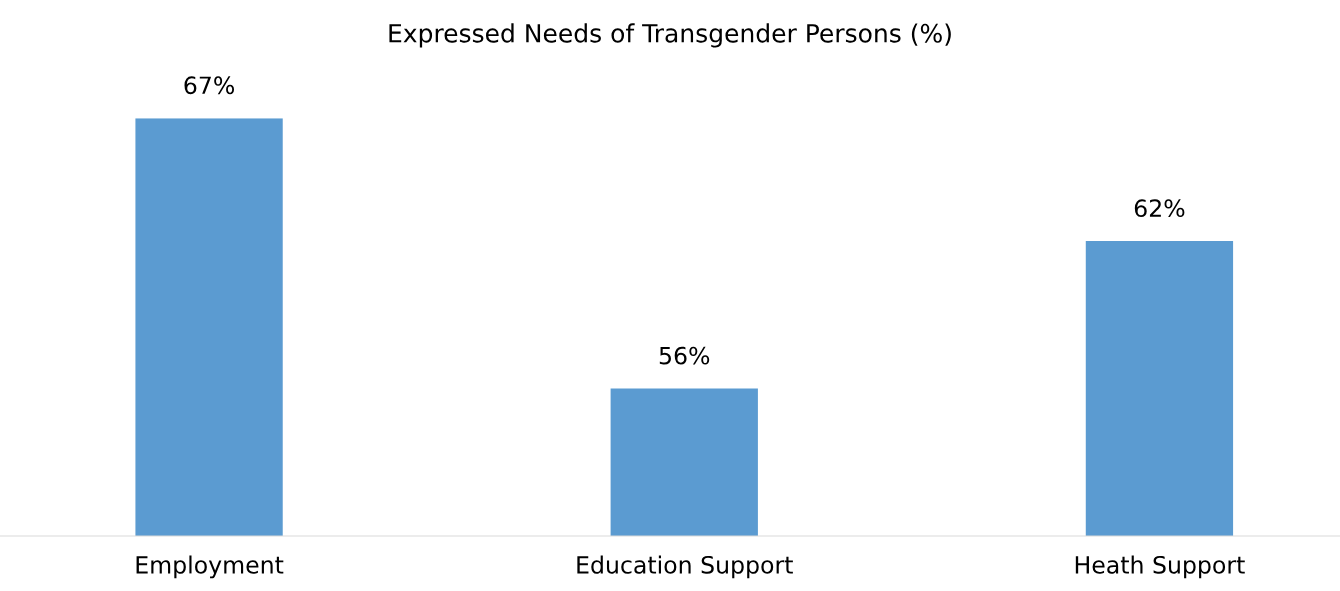 The height and width of the screenshot is (591, 1340). Describe the element at coordinates (684, 355) in the screenshot. I see `data-label: 56%` at that location.